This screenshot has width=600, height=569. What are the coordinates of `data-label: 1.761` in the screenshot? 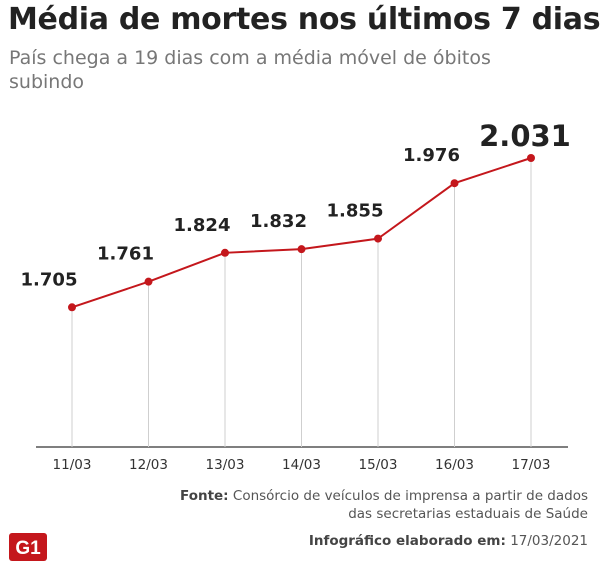 It's located at (125, 254).